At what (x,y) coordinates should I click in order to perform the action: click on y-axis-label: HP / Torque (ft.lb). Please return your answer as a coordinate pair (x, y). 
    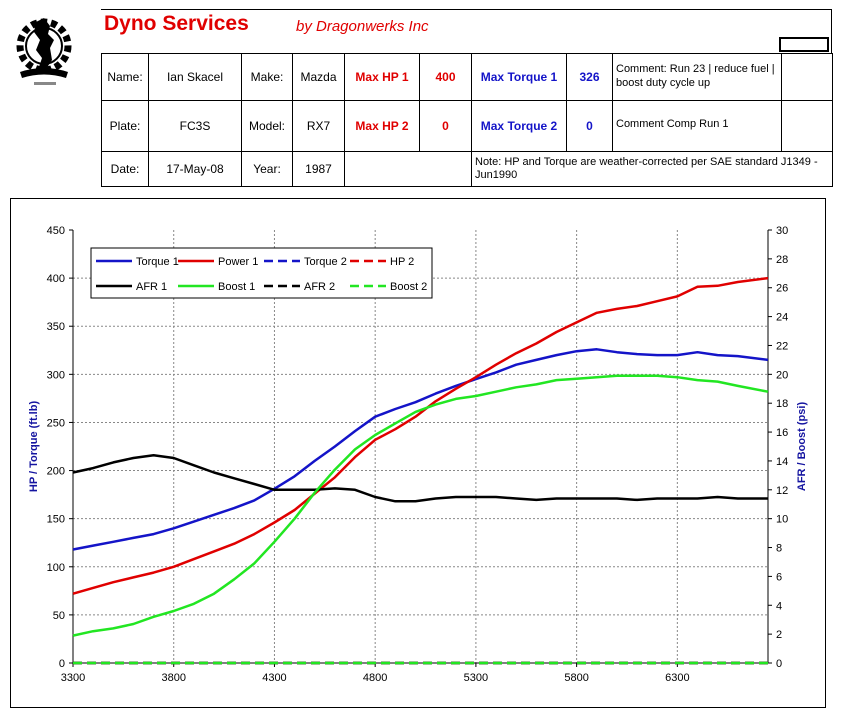
    Looking at the image, I should click on (34, 447).